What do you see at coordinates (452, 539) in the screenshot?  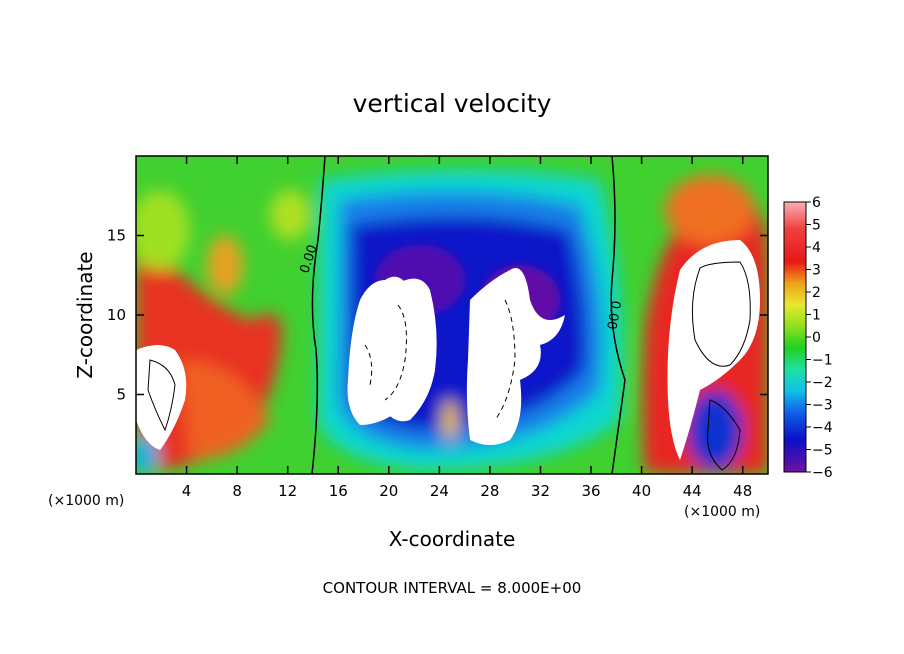 I see `x-axis-label: X-coordinate` at bounding box center [452, 539].